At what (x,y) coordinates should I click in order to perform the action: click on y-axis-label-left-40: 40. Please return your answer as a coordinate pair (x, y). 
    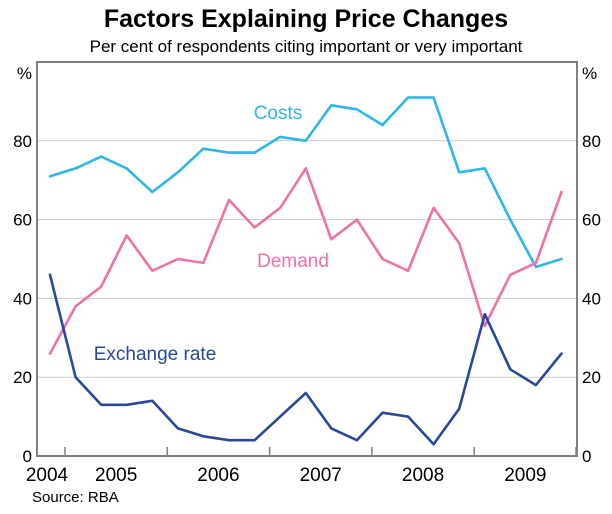
    Looking at the image, I should click on (22, 298).